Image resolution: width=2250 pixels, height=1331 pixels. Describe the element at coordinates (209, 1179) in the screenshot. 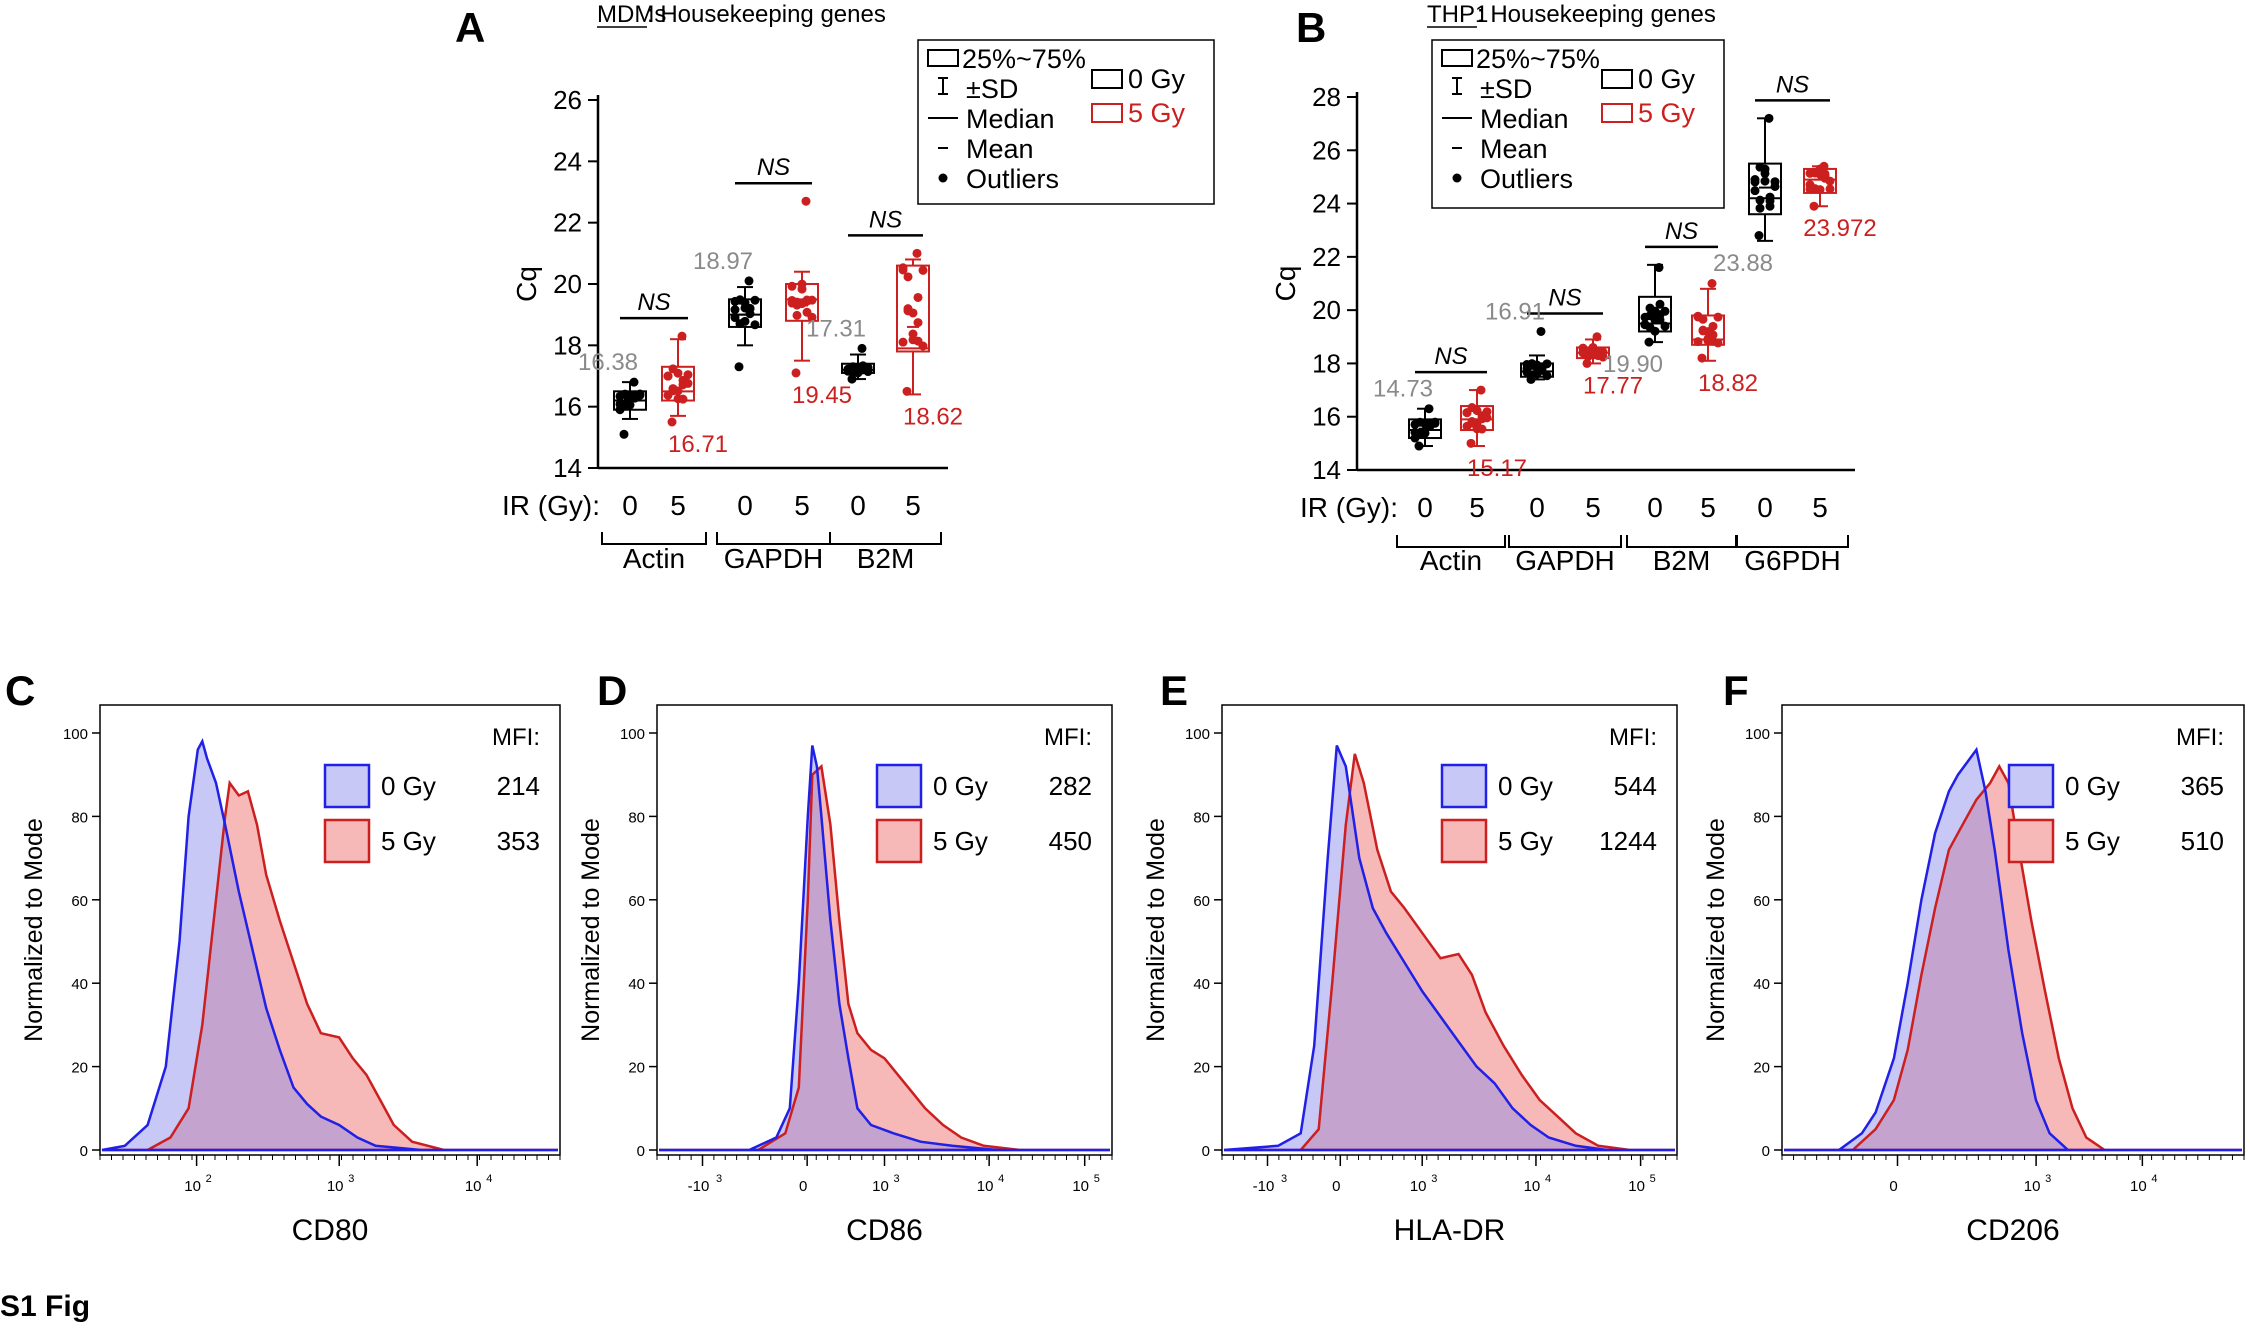

I see `x-tick-exponent: 2` at that location.